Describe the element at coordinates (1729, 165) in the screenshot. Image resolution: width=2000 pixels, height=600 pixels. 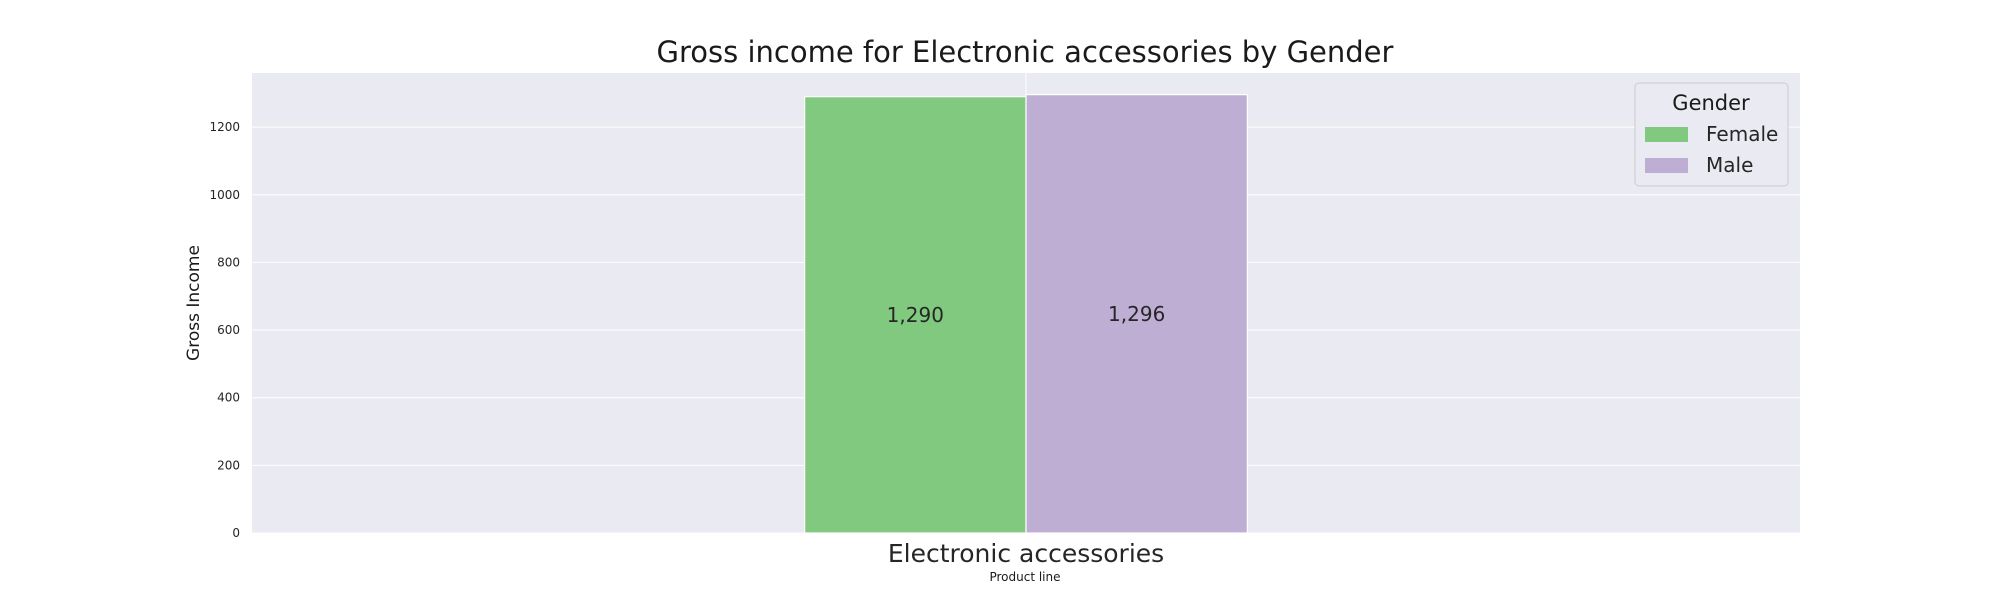
I see `legend-label-male: Male` at that location.